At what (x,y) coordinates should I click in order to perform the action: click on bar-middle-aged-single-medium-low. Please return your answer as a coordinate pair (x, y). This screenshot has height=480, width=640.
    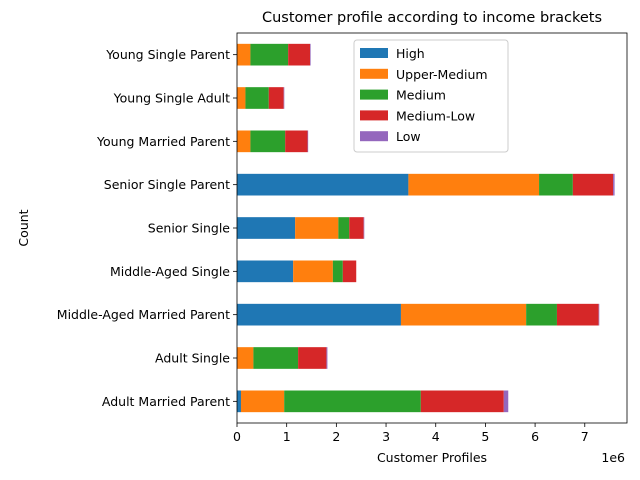
    Looking at the image, I should click on (349, 271).